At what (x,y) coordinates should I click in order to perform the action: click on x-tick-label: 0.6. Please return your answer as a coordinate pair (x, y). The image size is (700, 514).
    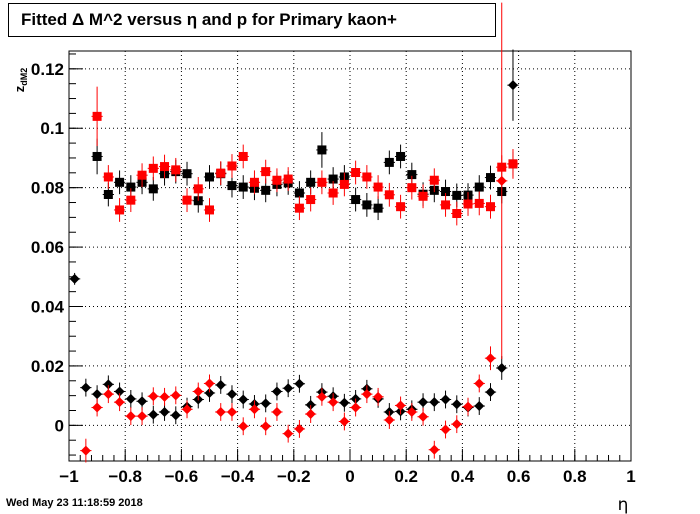
    Looking at the image, I should click on (519, 476).